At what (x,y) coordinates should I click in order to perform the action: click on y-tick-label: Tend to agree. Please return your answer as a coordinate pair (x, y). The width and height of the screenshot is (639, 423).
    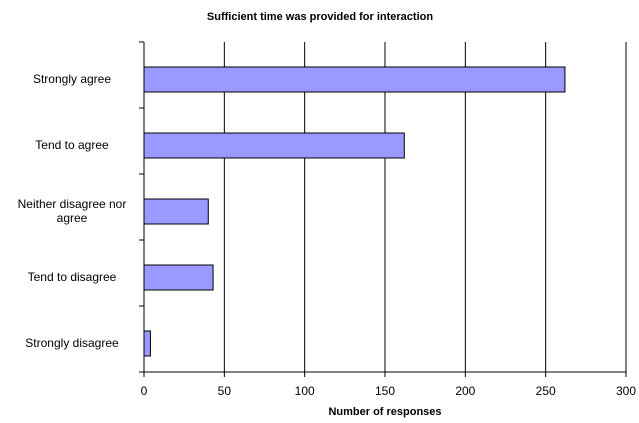
    Looking at the image, I should click on (72, 145).